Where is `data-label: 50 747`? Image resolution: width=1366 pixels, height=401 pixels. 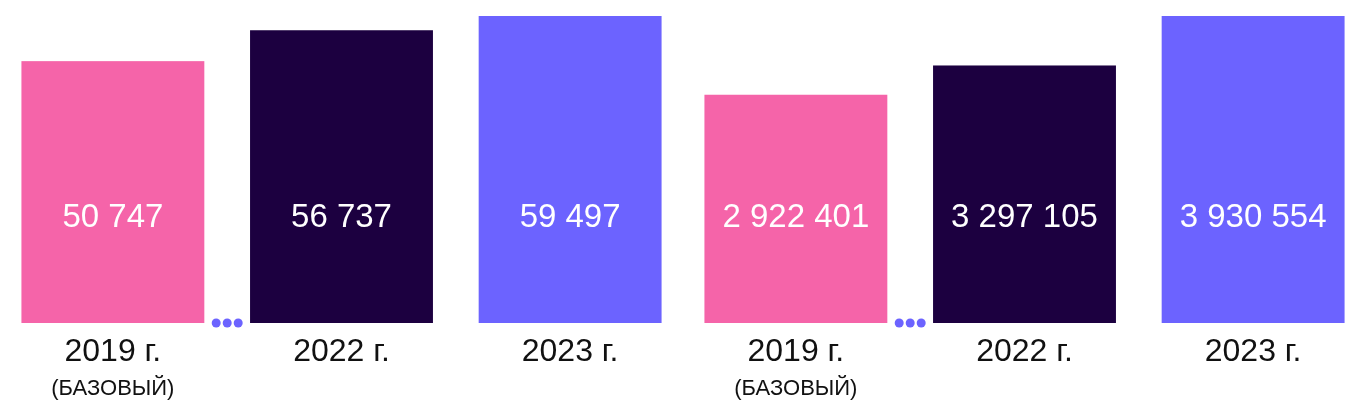
data-label: 50 747 is located at coordinates (113, 215).